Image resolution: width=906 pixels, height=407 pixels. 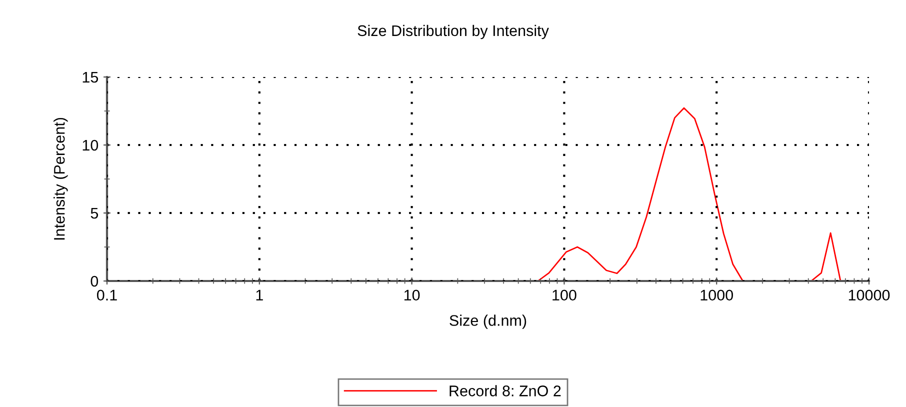 What do you see at coordinates (259, 295) in the screenshot?
I see `x-tick-label: 1` at bounding box center [259, 295].